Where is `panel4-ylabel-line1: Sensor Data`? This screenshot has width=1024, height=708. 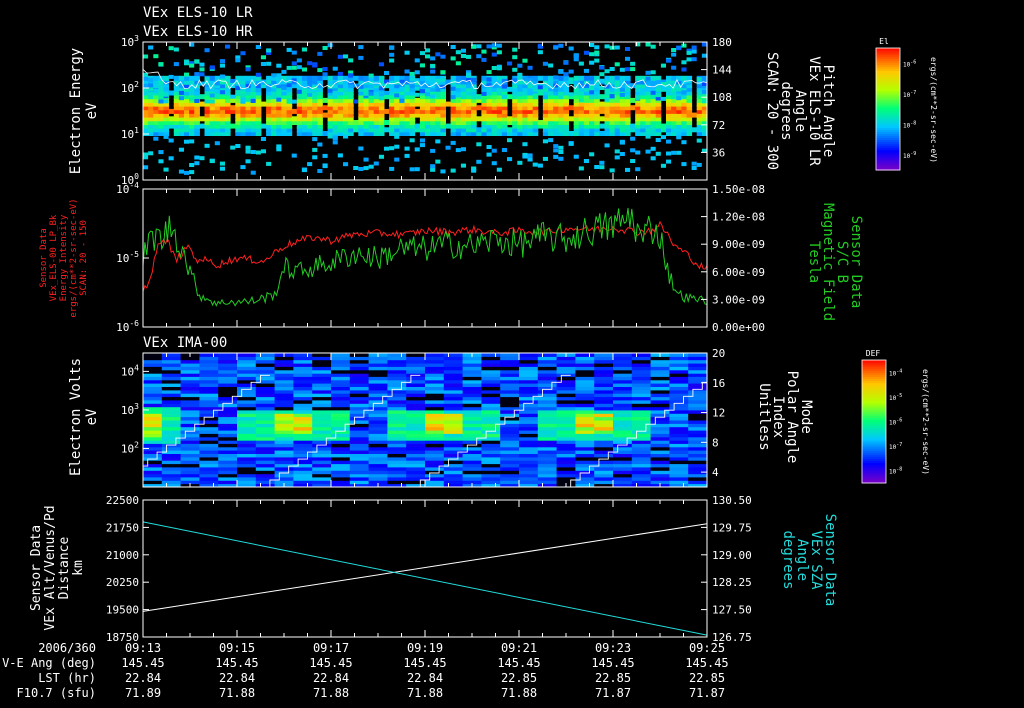
panel4-ylabel-line1: Sensor Data is located at coordinates (36, 568).